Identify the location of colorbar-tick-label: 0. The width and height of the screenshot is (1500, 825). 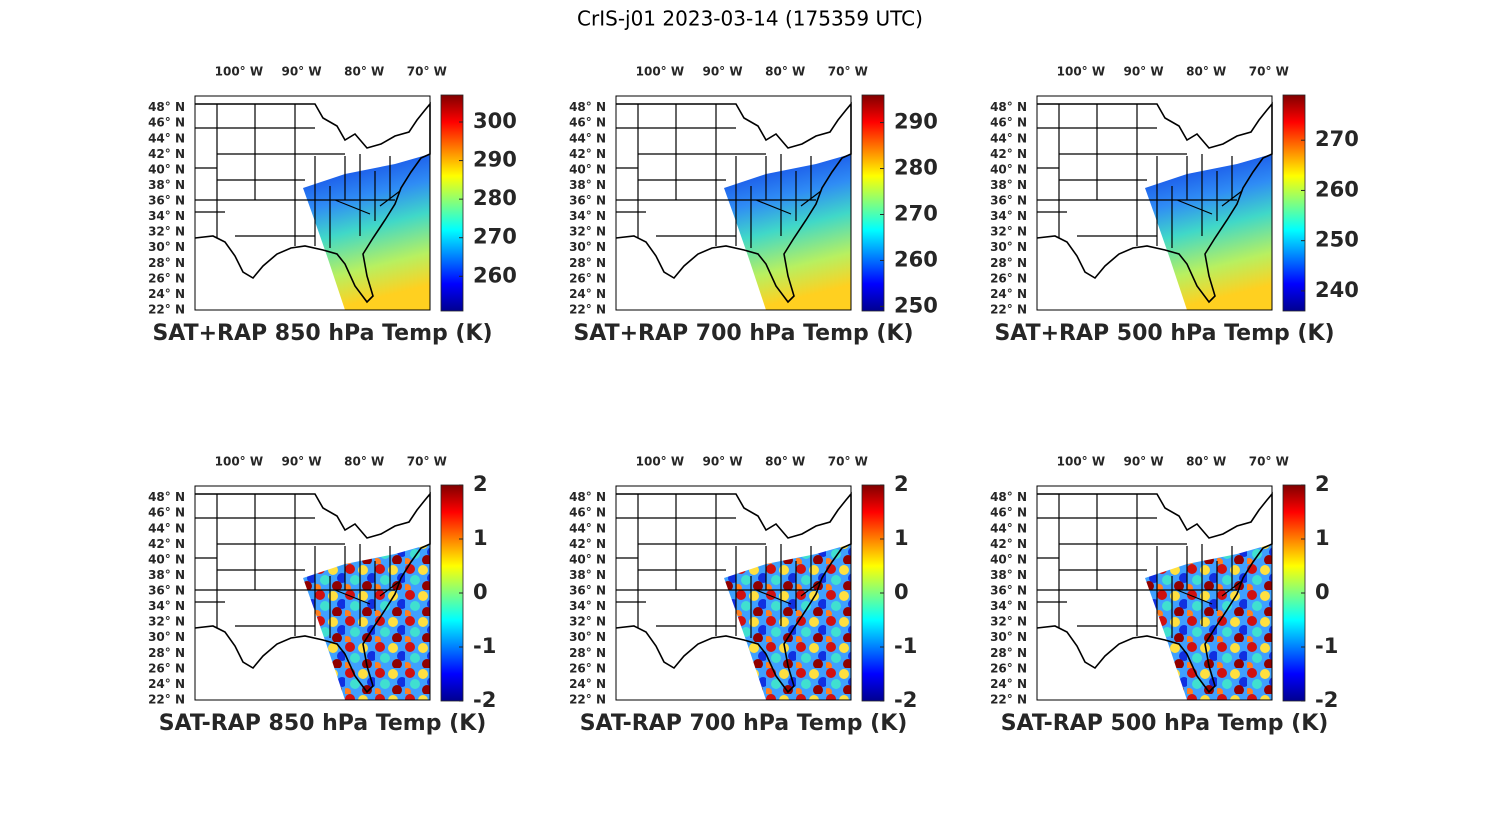
(901, 592).